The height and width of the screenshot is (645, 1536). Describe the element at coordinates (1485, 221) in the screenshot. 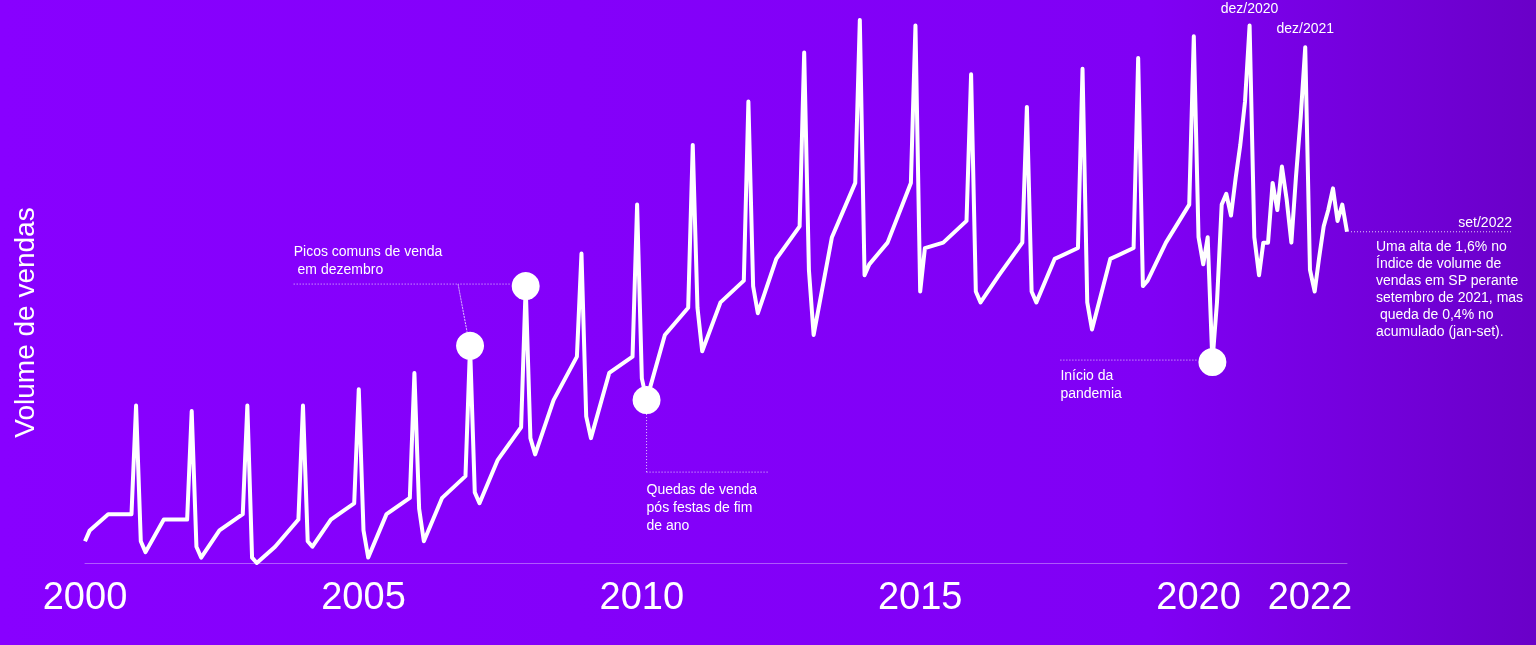

I see `annotation: set/2022` at that location.